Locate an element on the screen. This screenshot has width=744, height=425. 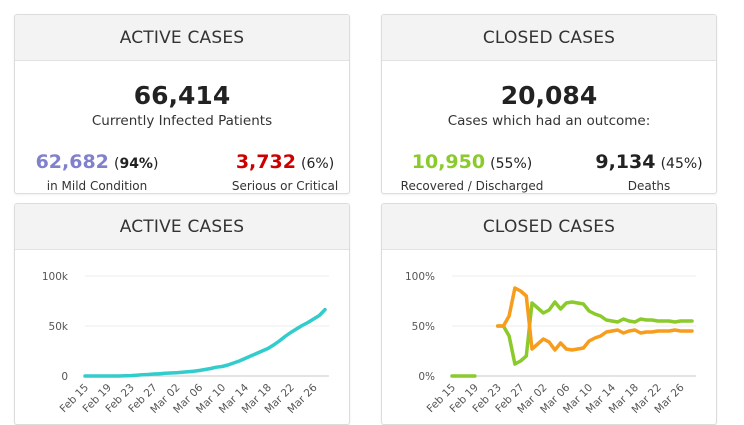
active-cases-total: 66,414 is located at coordinates (182, 95).